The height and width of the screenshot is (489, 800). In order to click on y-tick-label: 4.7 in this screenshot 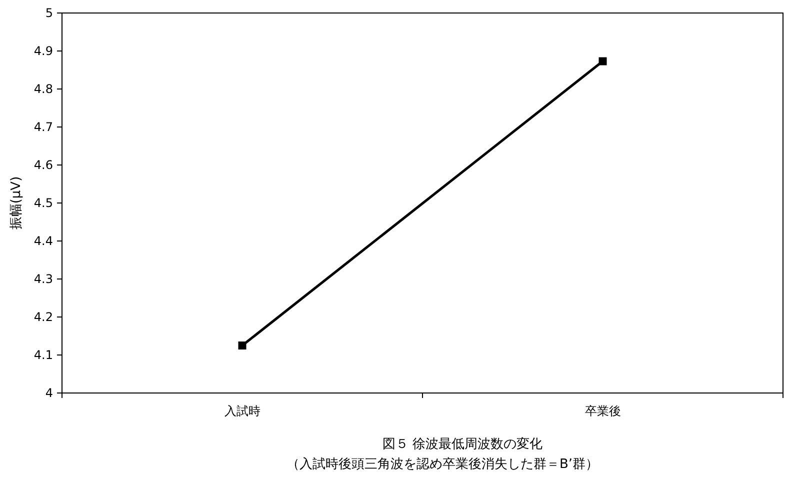, I will do `click(43, 127)`.